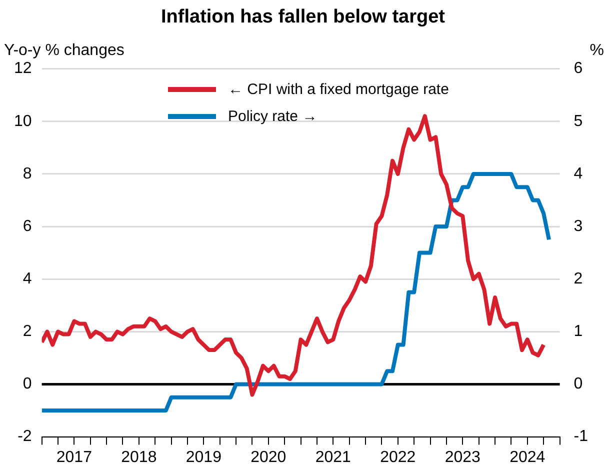 The width and height of the screenshot is (606, 474). Describe the element at coordinates (139, 457) in the screenshot. I see `x-tick-label: 2018` at that location.